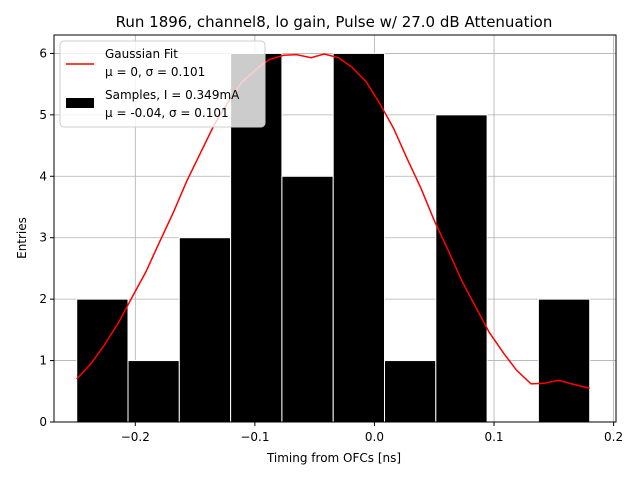 The image size is (640, 480). Describe the element at coordinates (141, 54) in the screenshot. I see `legend-fit-label: Gaussian Fit` at that location.